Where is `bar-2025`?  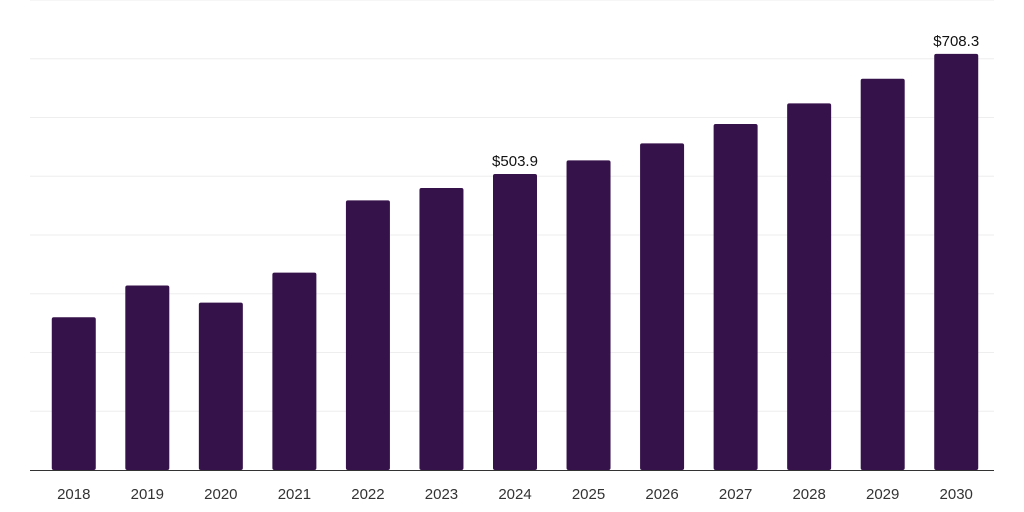
bar-2025 is located at coordinates (588, 315).